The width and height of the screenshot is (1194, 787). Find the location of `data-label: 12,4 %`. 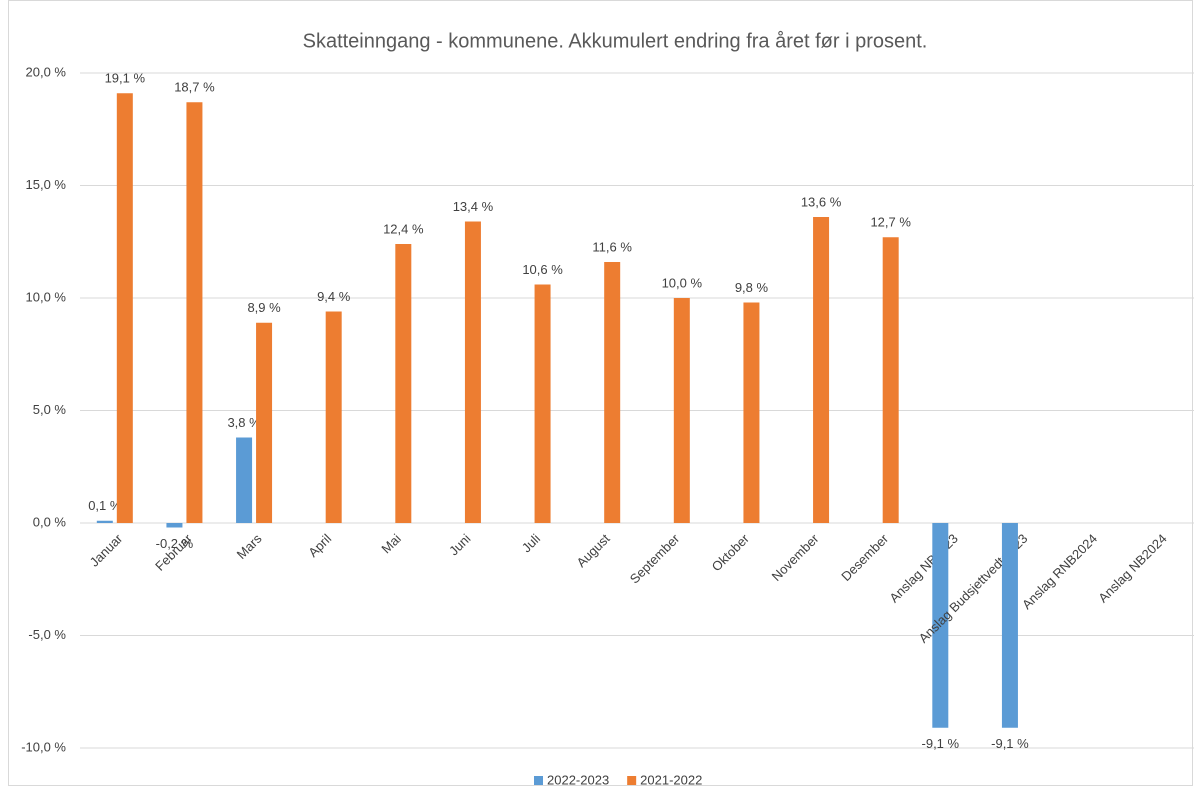

data-label: 12,4 % is located at coordinates (403, 228).